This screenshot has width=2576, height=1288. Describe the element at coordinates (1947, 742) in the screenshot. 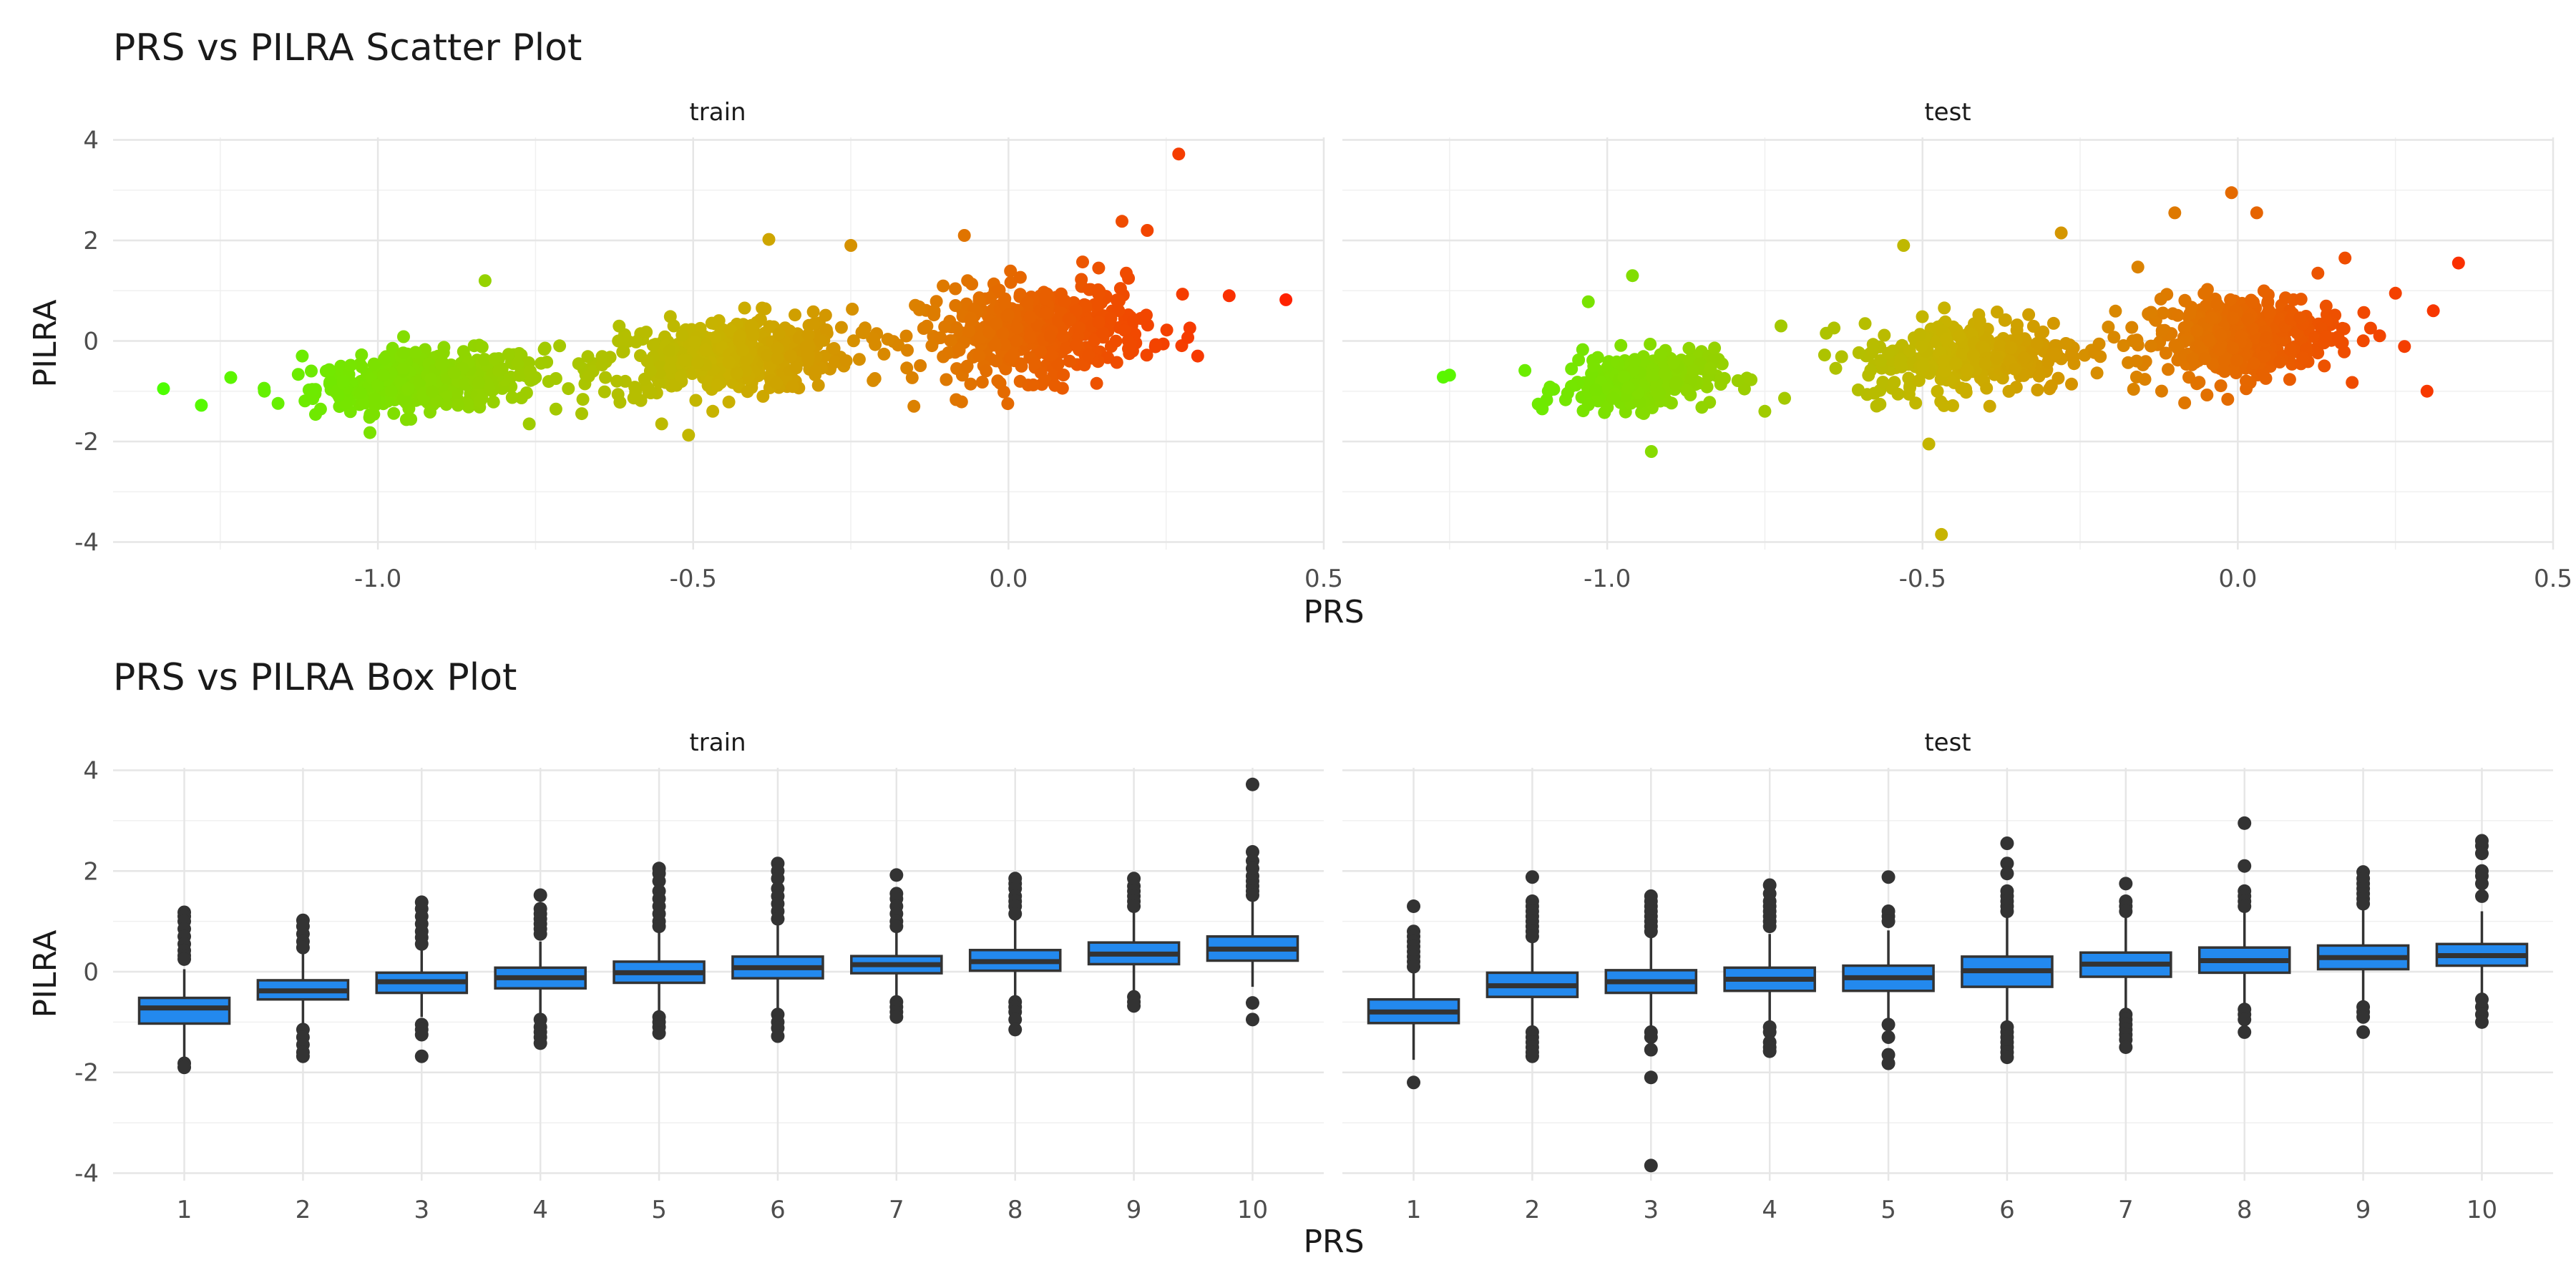

I see `boxplot-strip-test: test` at that location.